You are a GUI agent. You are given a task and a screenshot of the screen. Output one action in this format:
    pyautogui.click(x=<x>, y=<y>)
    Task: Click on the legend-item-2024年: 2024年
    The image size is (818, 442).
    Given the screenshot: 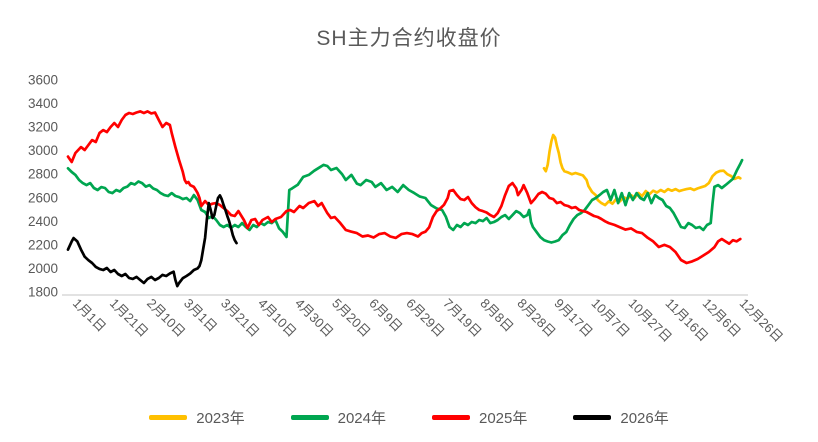 What is the action you would take?
    pyautogui.click(x=338, y=417)
    